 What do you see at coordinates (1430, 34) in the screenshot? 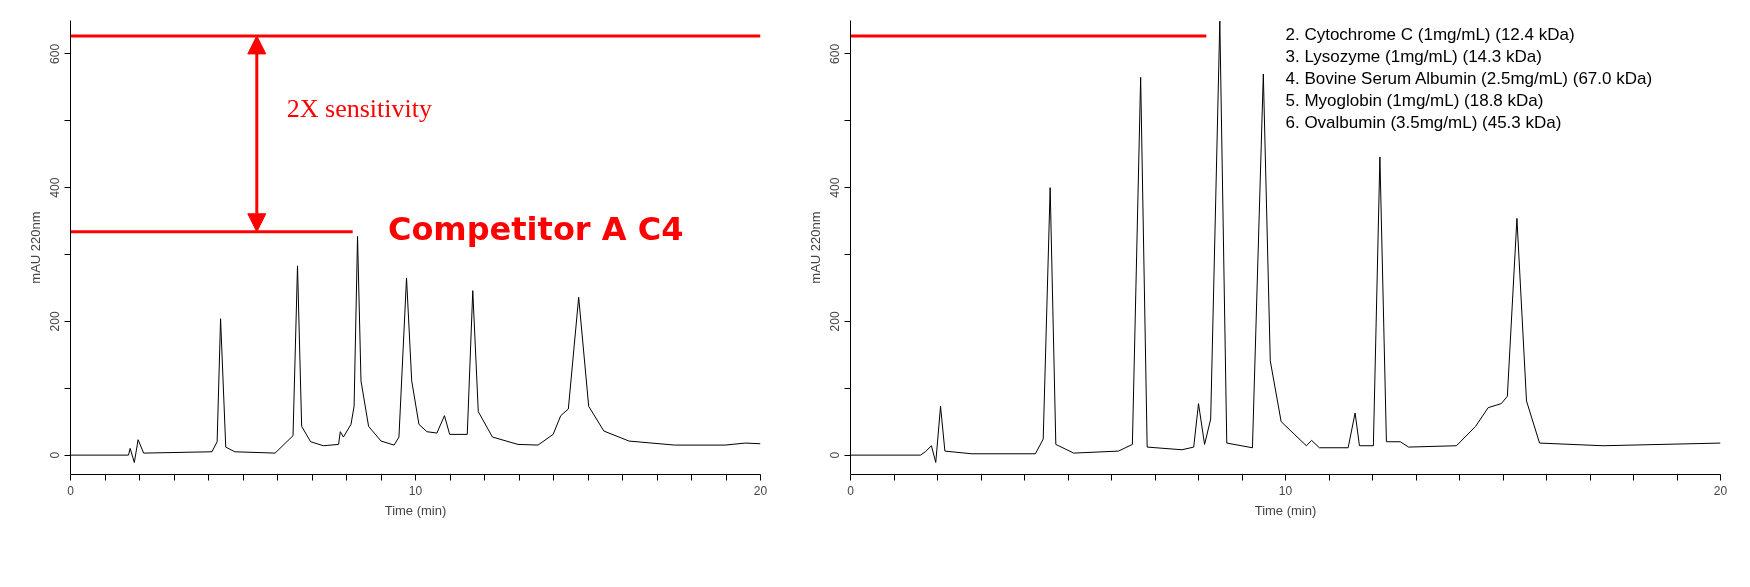
I see `annotation: 2. Cytochrome C (1mg/mL) (12.4 kDa)` at bounding box center [1430, 34].